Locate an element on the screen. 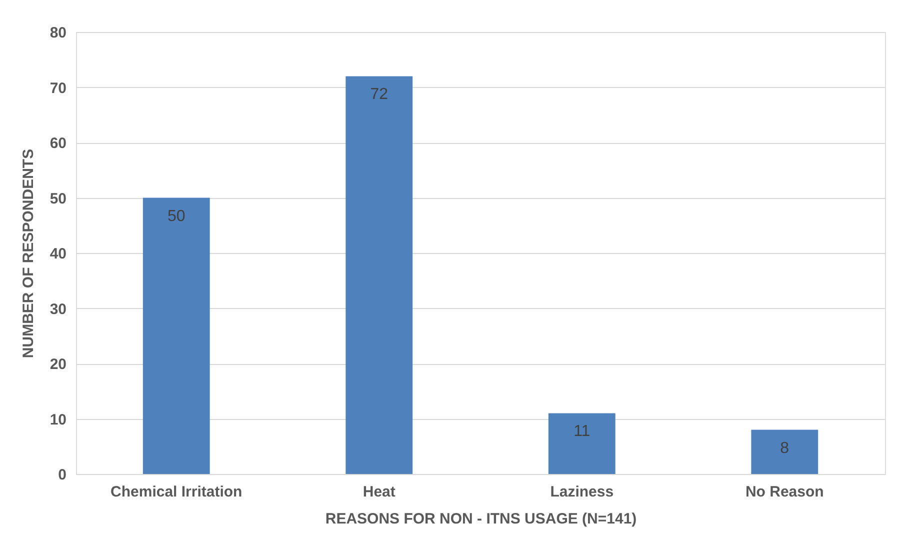 The width and height of the screenshot is (900, 546). y-tick-label: 0 is located at coordinates (62, 475).